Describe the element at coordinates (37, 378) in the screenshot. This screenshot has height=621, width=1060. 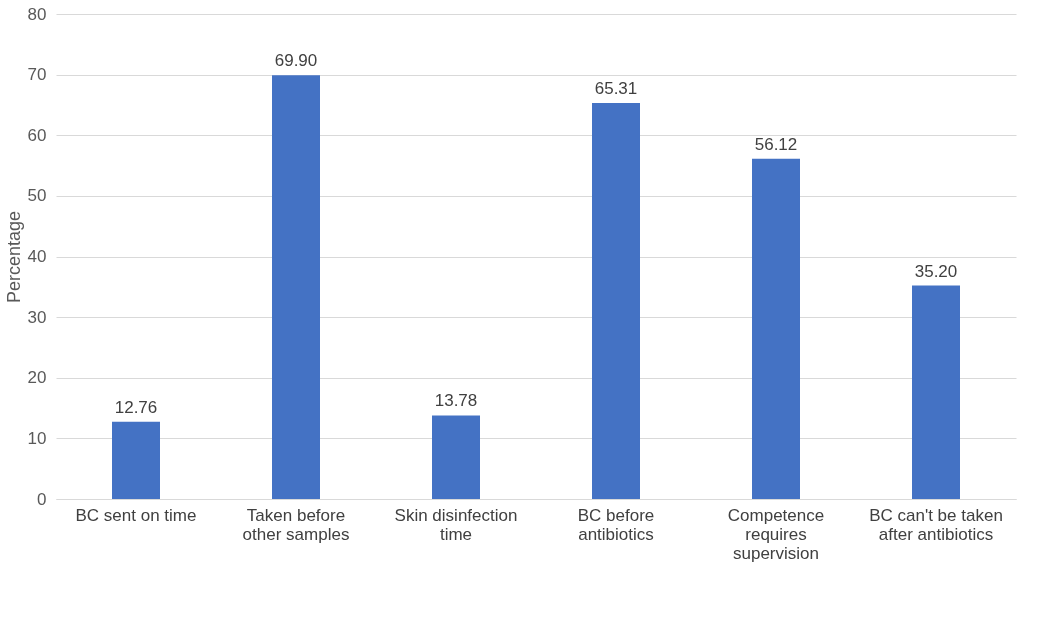
I see `y-tick-label: 20` at that location.